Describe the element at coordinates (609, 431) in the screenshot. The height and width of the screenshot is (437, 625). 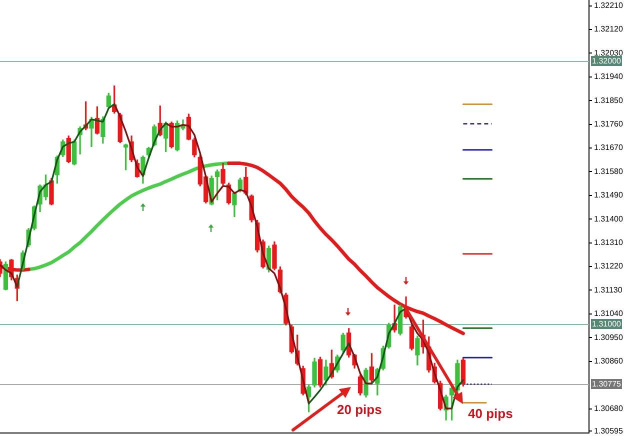
I see `y-tick-label: 1.30595` at that location.